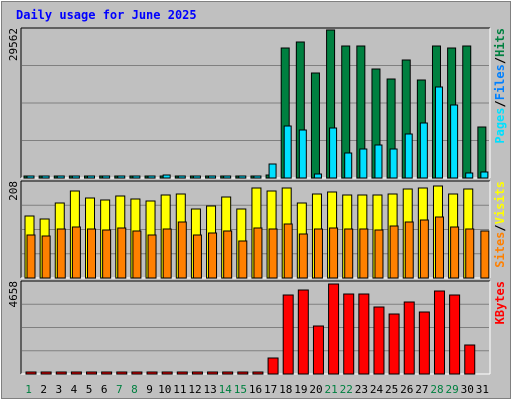  I want to click on x-tick-label-day-24: 24, so click(377, 389).